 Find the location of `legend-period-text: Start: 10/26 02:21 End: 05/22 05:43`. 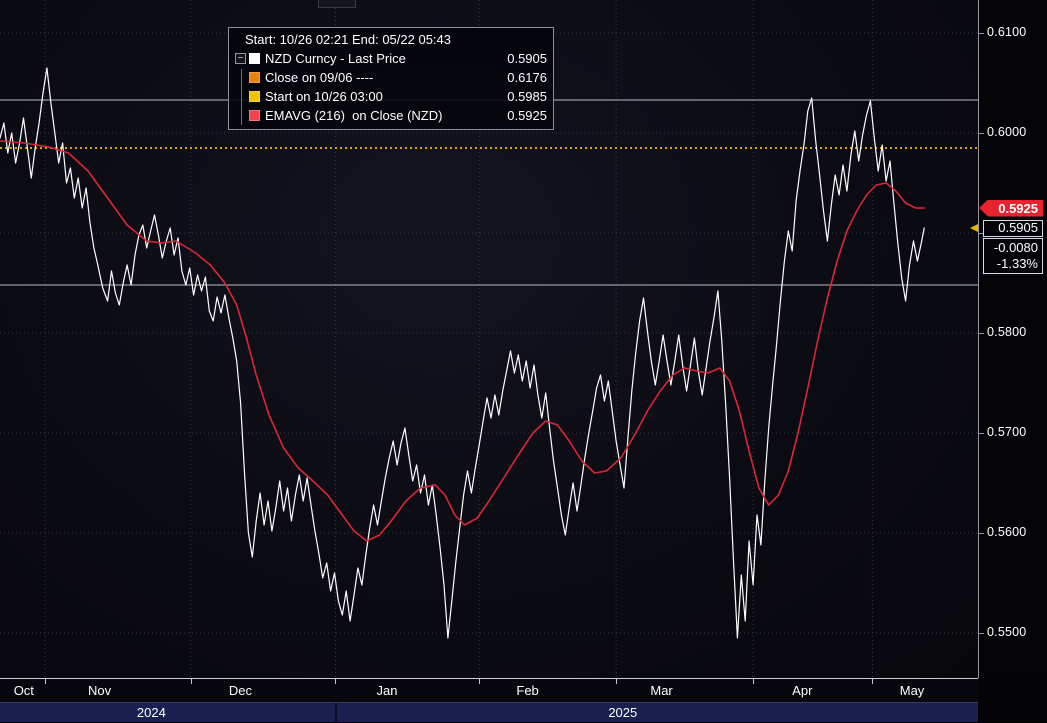

legend-period-text: Start: 10/26 02:21 End: 05/22 05:43 is located at coordinates (348, 39).